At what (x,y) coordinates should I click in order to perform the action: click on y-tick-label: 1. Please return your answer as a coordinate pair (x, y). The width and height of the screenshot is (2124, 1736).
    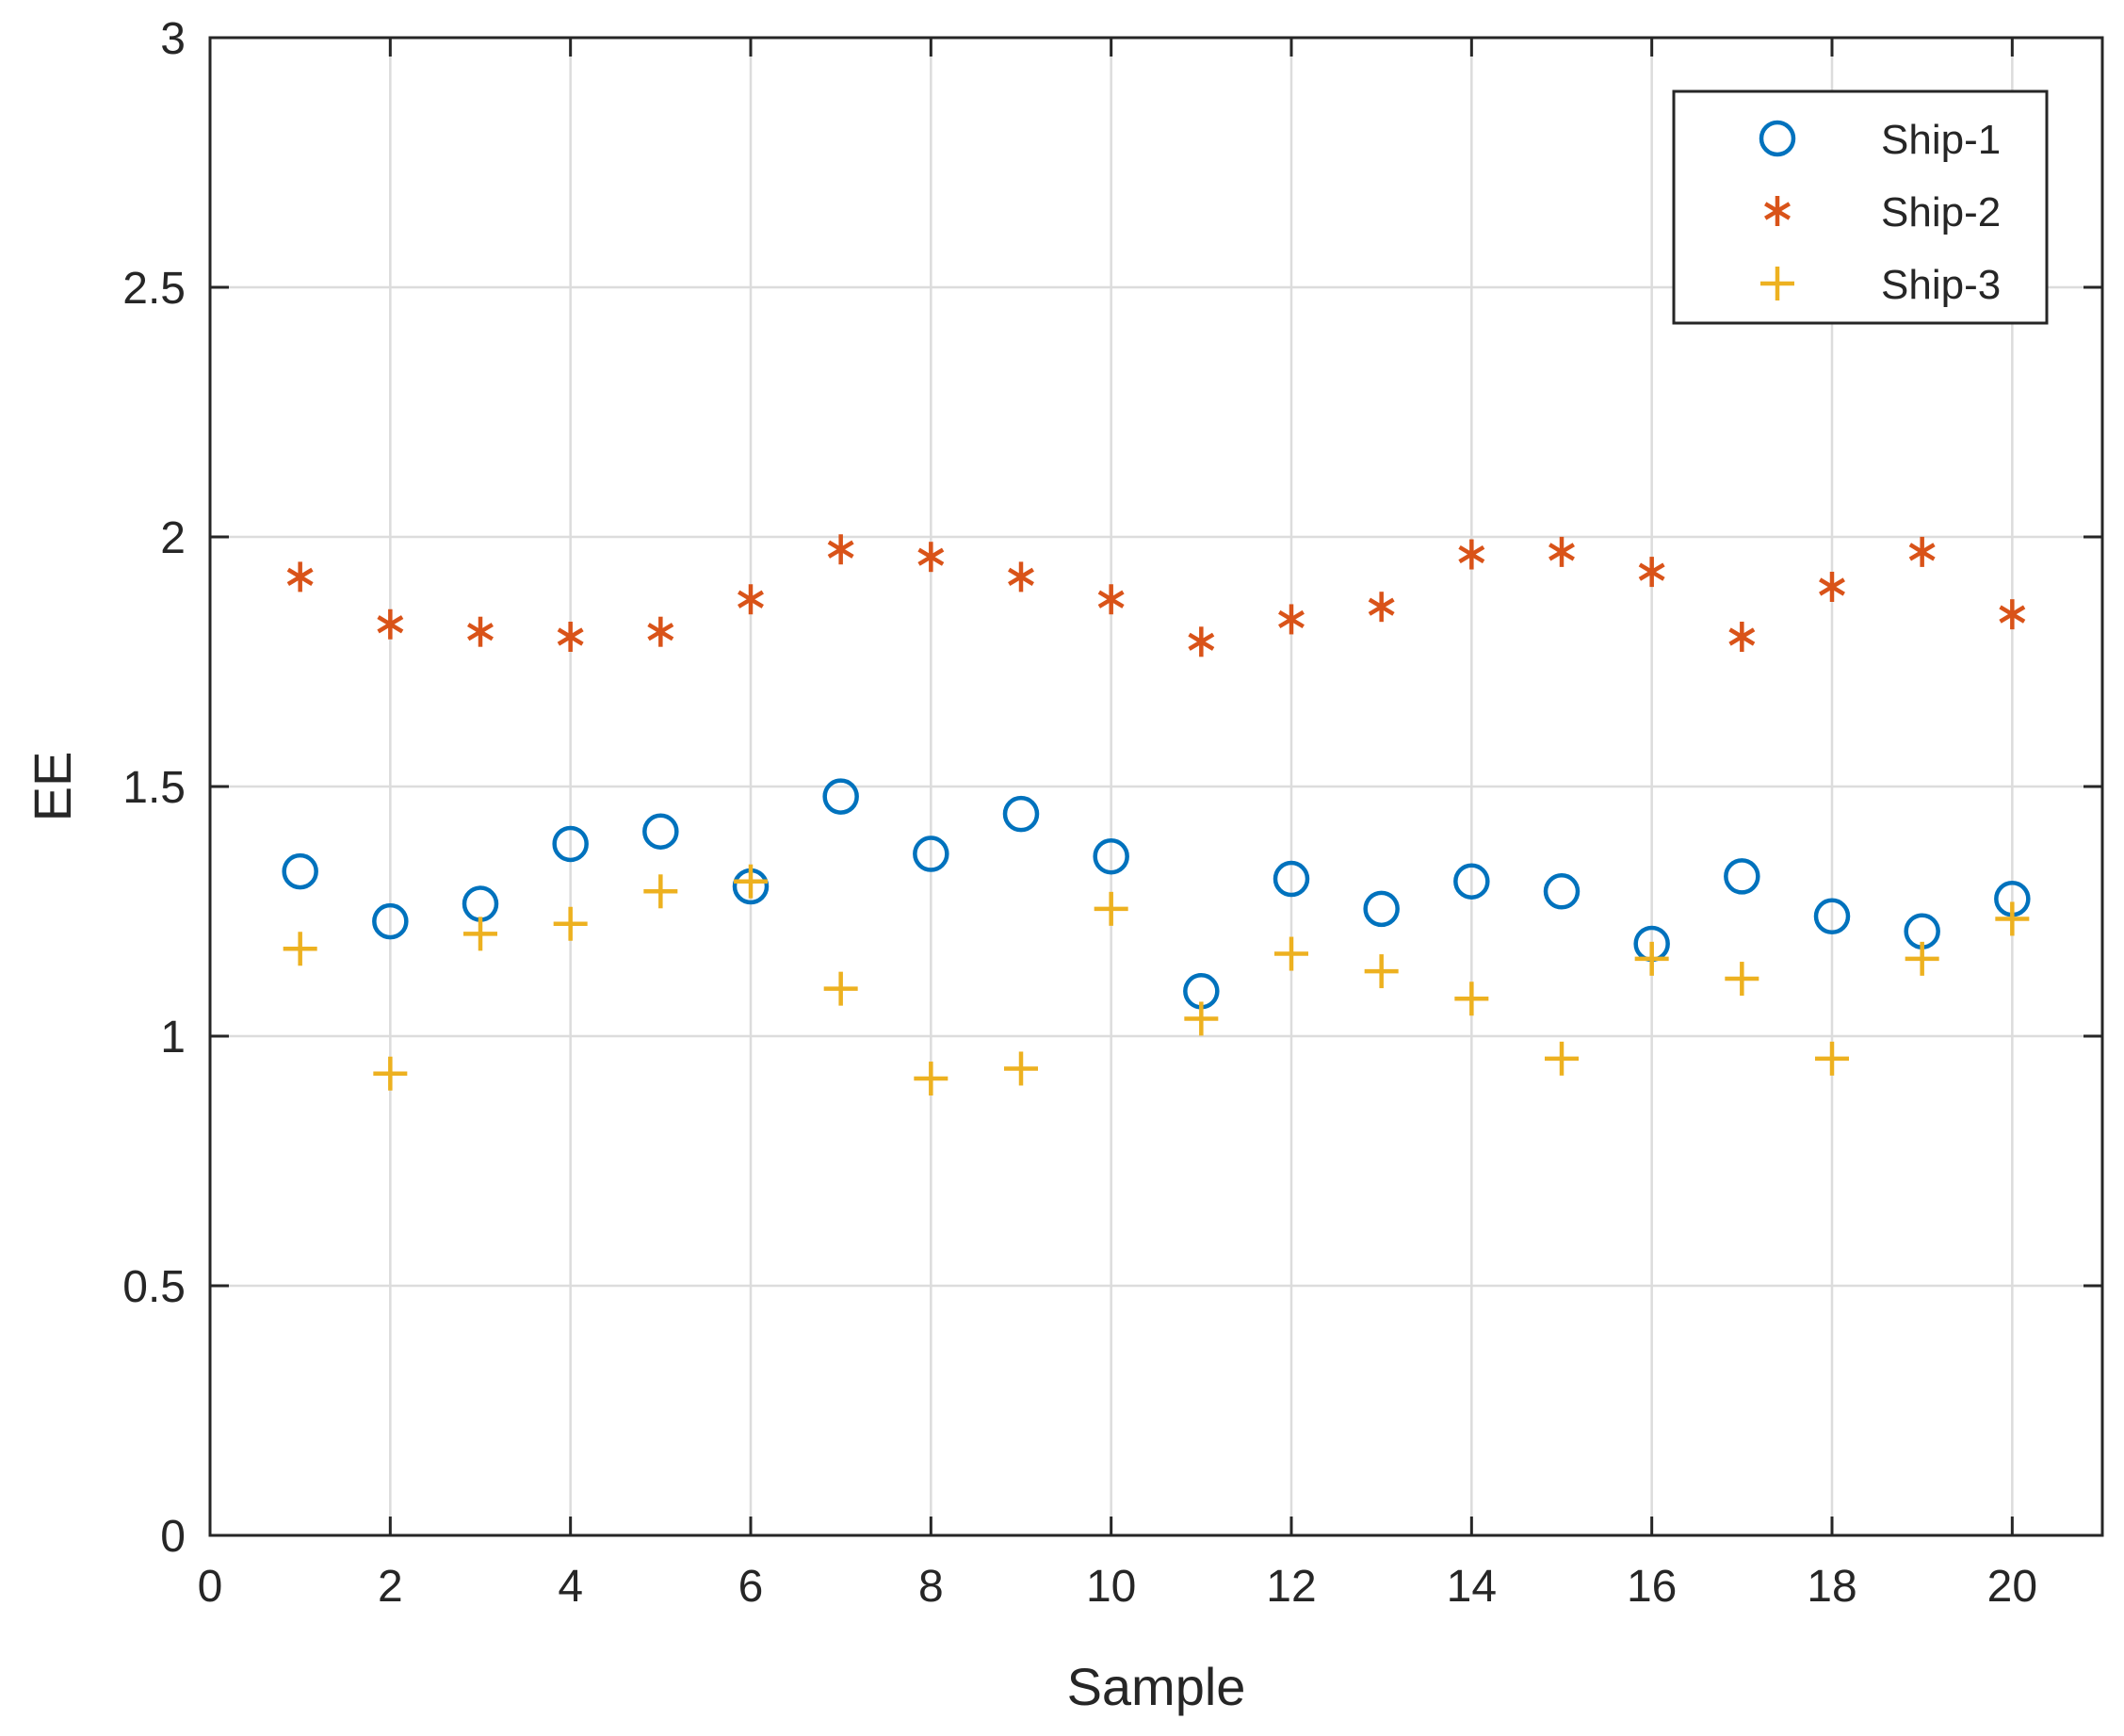
    Looking at the image, I should click on (173, 1038).